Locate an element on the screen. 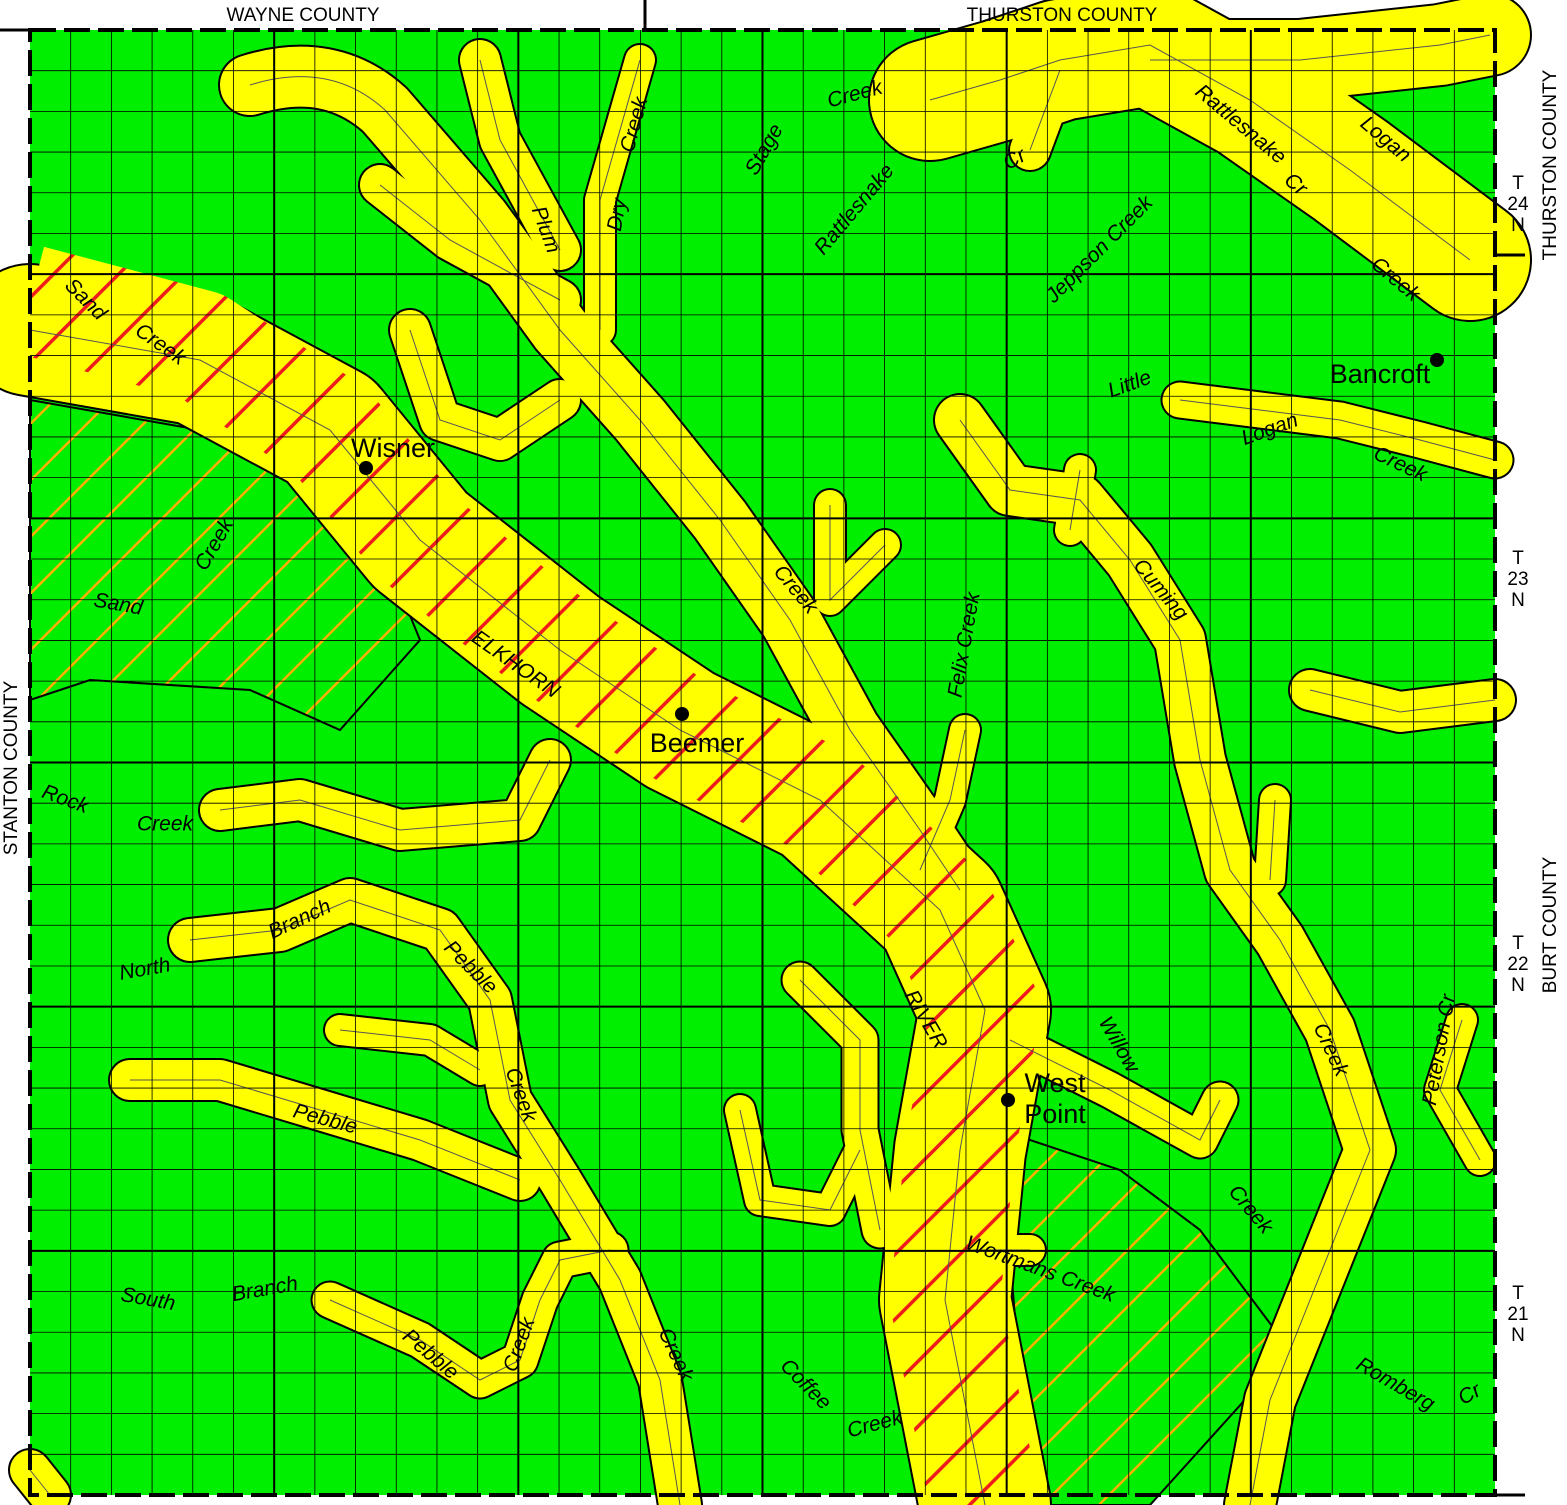  county-label: WAYNE COUNTY is located at coordinates (302, 15).